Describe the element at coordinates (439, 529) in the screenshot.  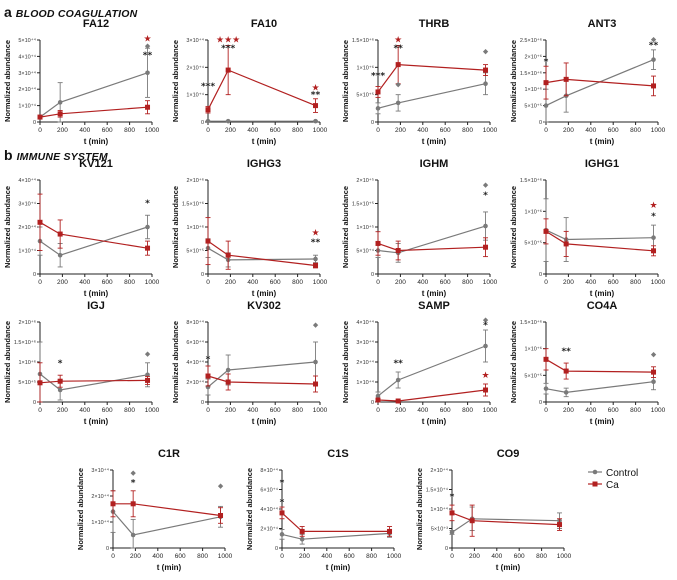
I see `y-tick-label: 5×10⁺³` at that location.